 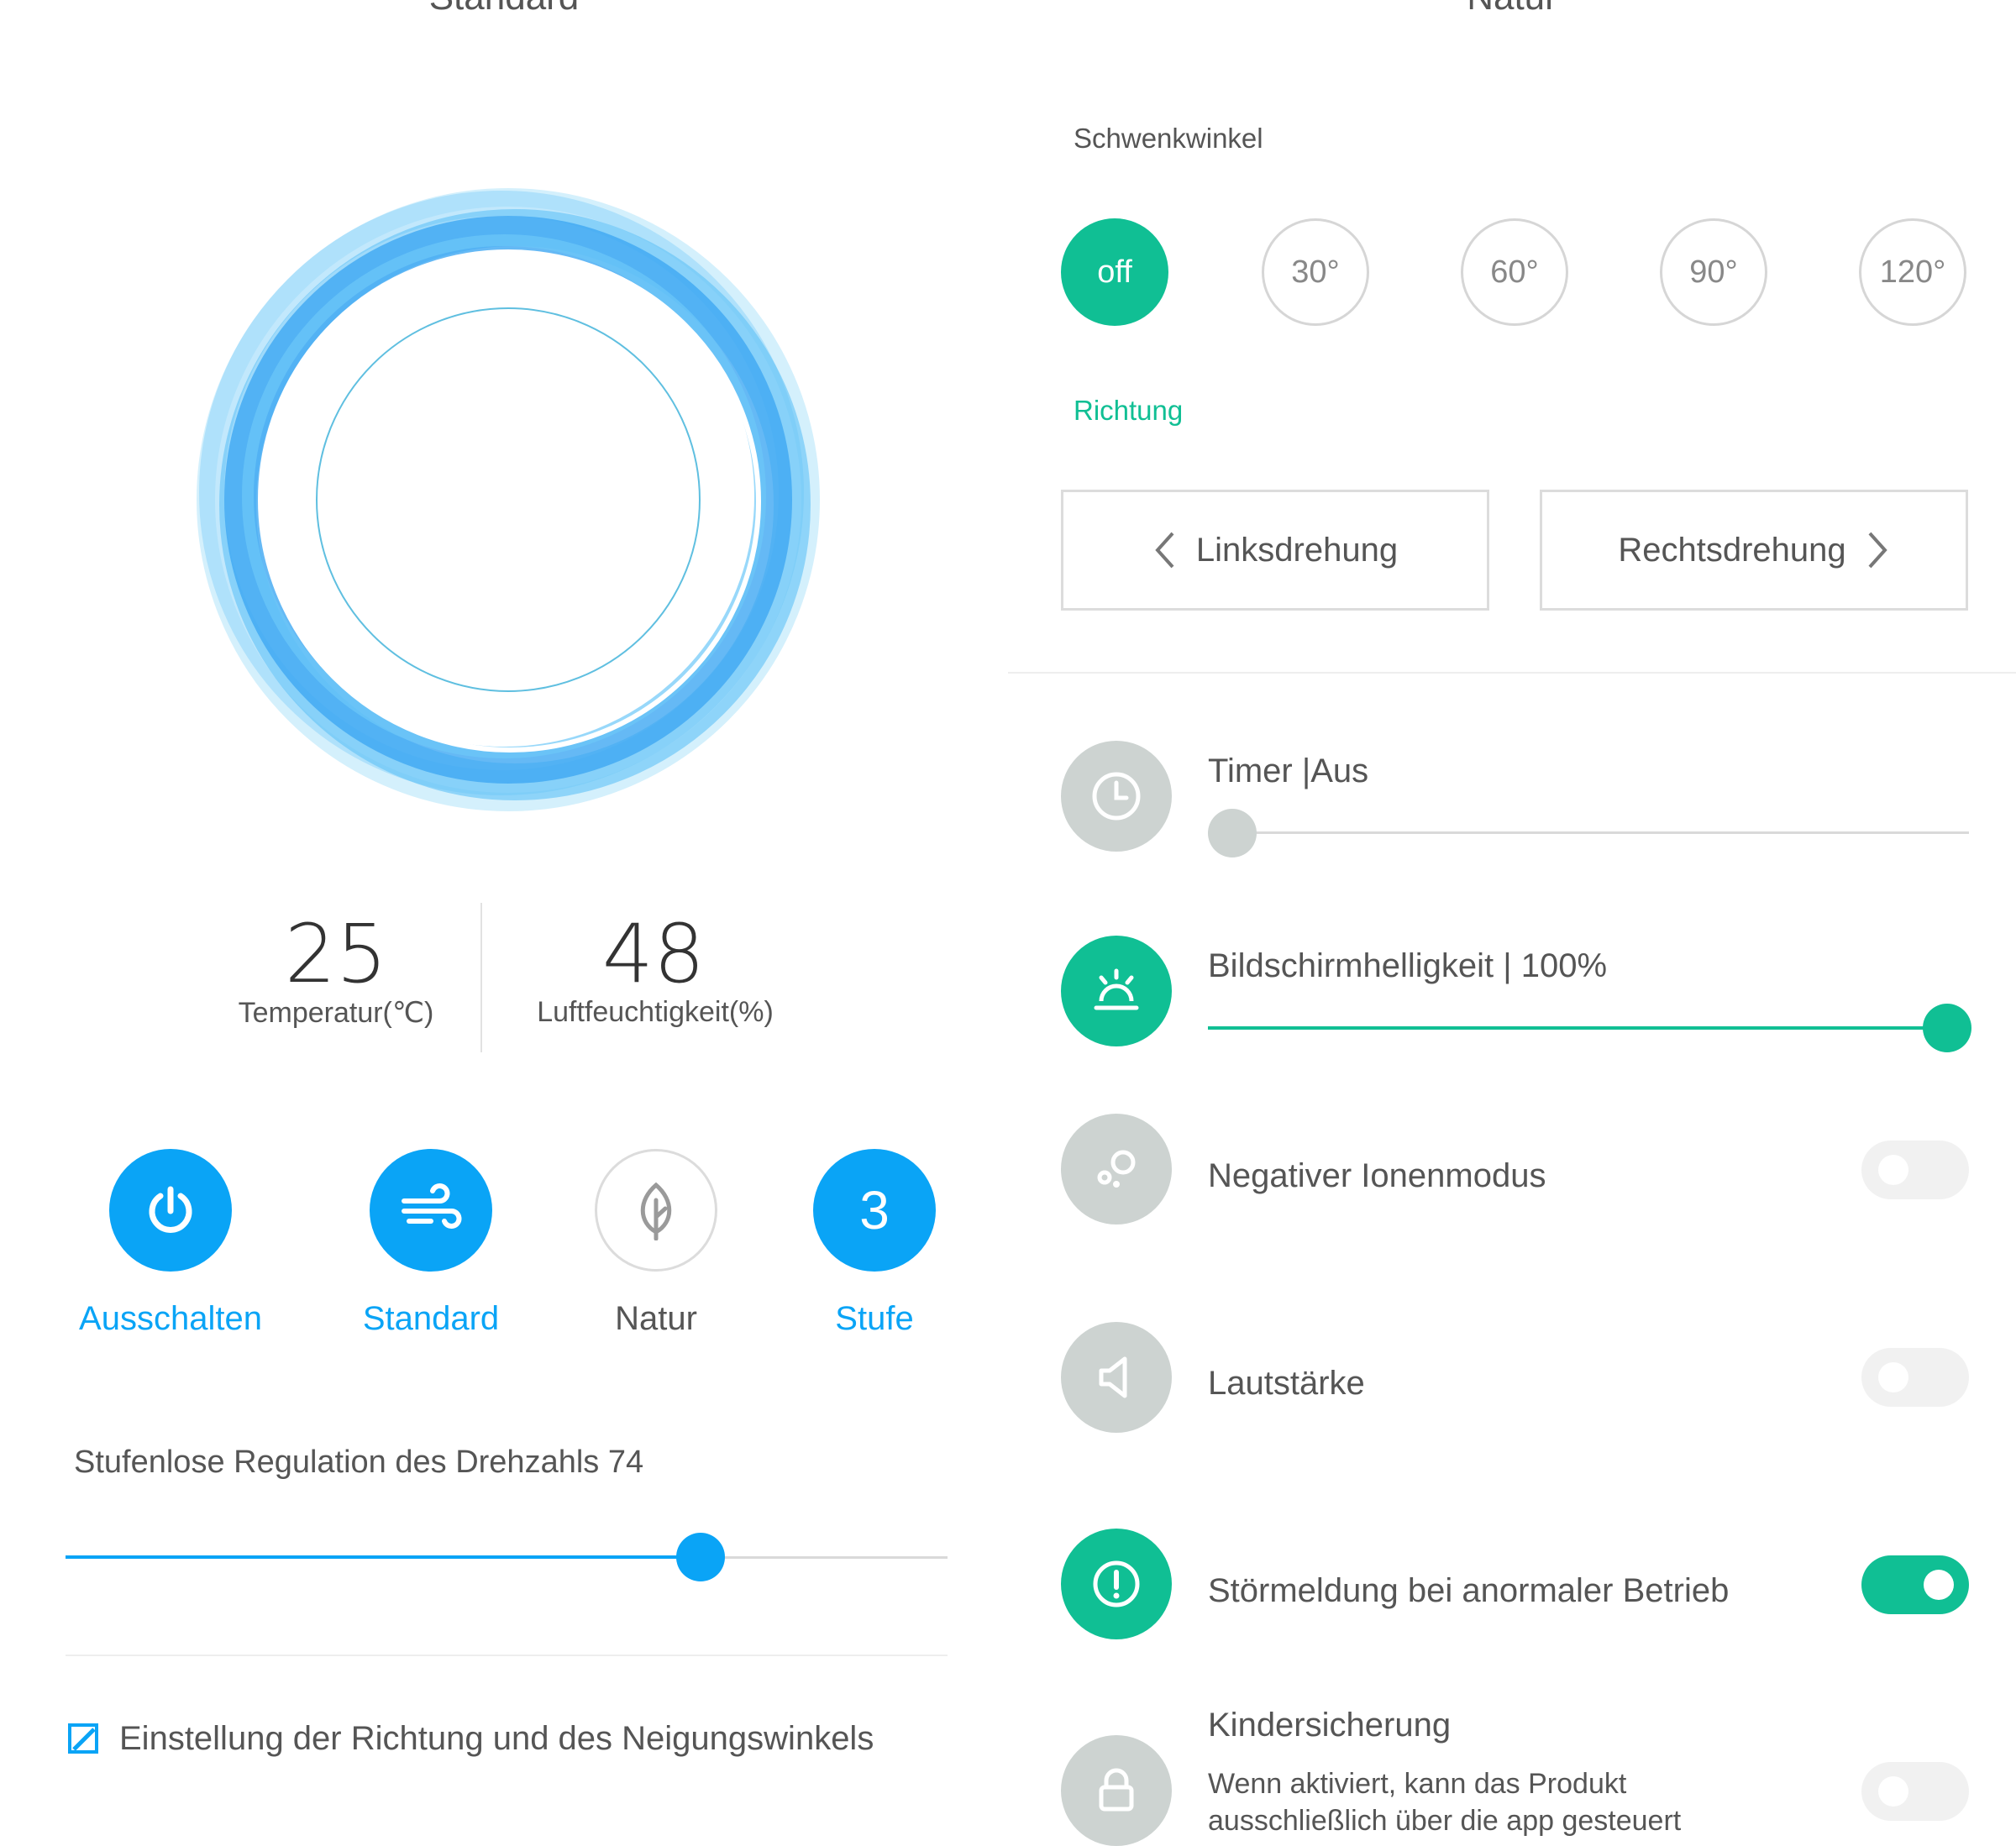 I want to click on timer-icon-circle, so click(x=1116, y=796).